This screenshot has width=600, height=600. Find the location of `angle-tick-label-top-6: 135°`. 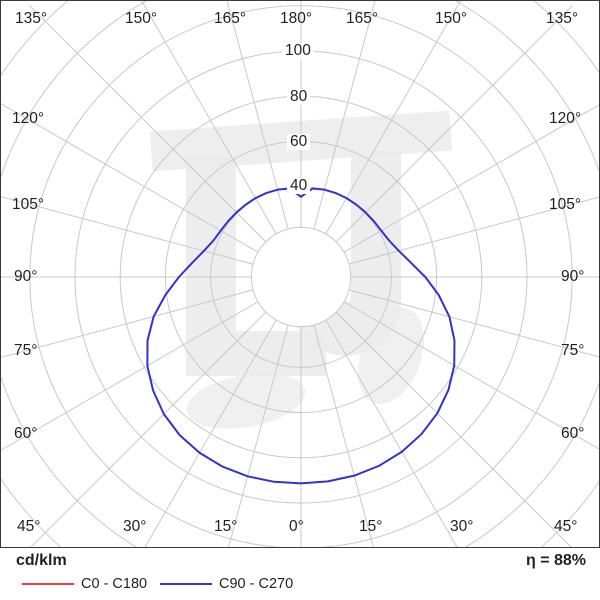

angle-tick-label-top-6: 135° is located at coordinates (562, 18).